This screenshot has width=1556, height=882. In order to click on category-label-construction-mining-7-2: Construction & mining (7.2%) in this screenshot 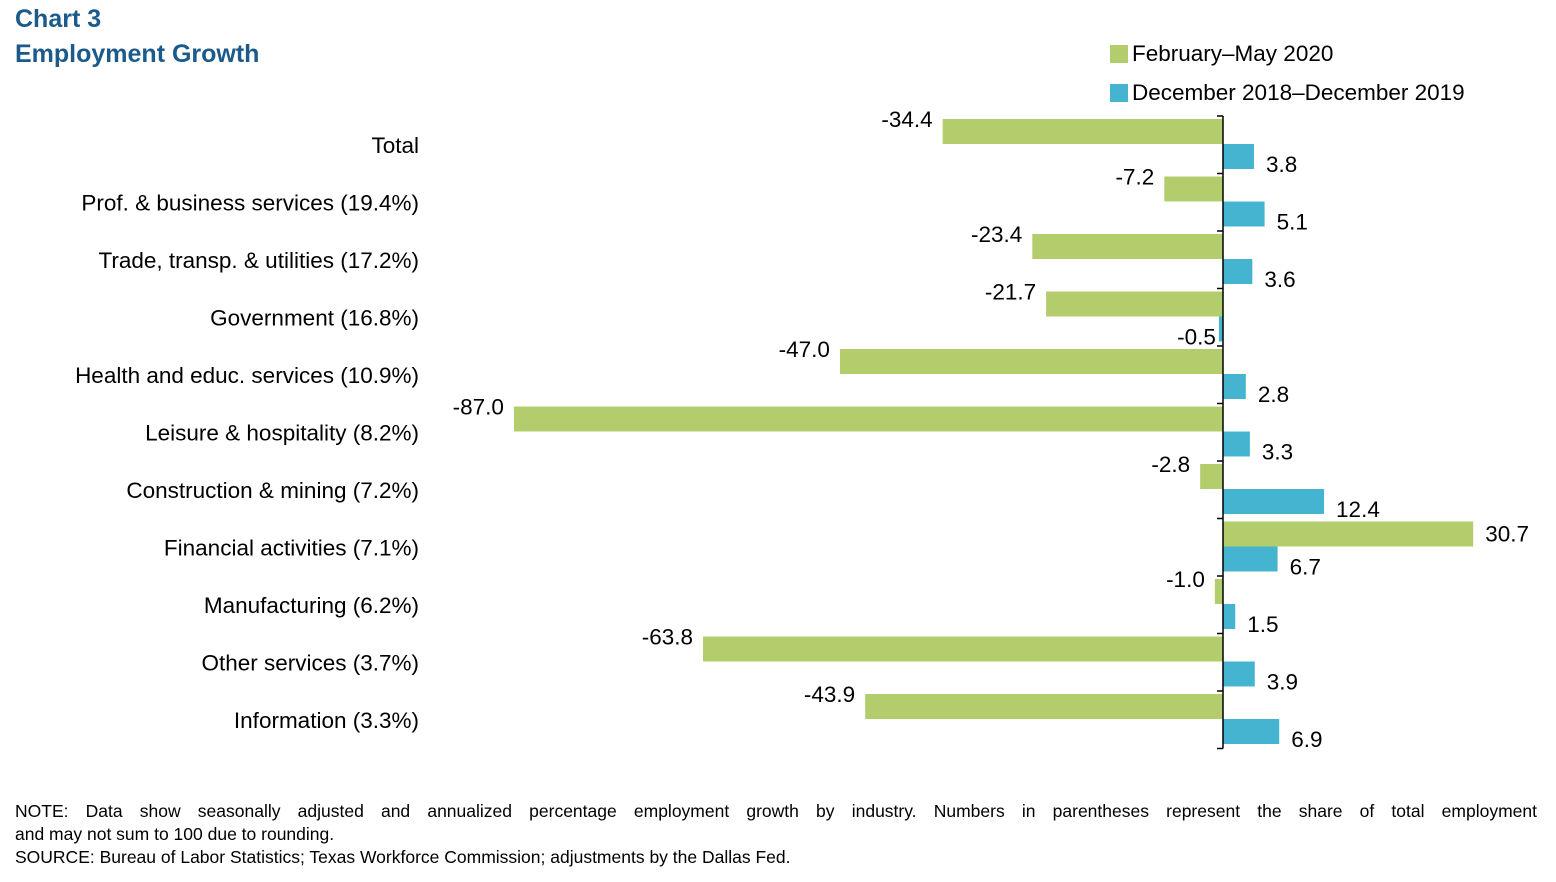, I will do `click(272, 490)`.